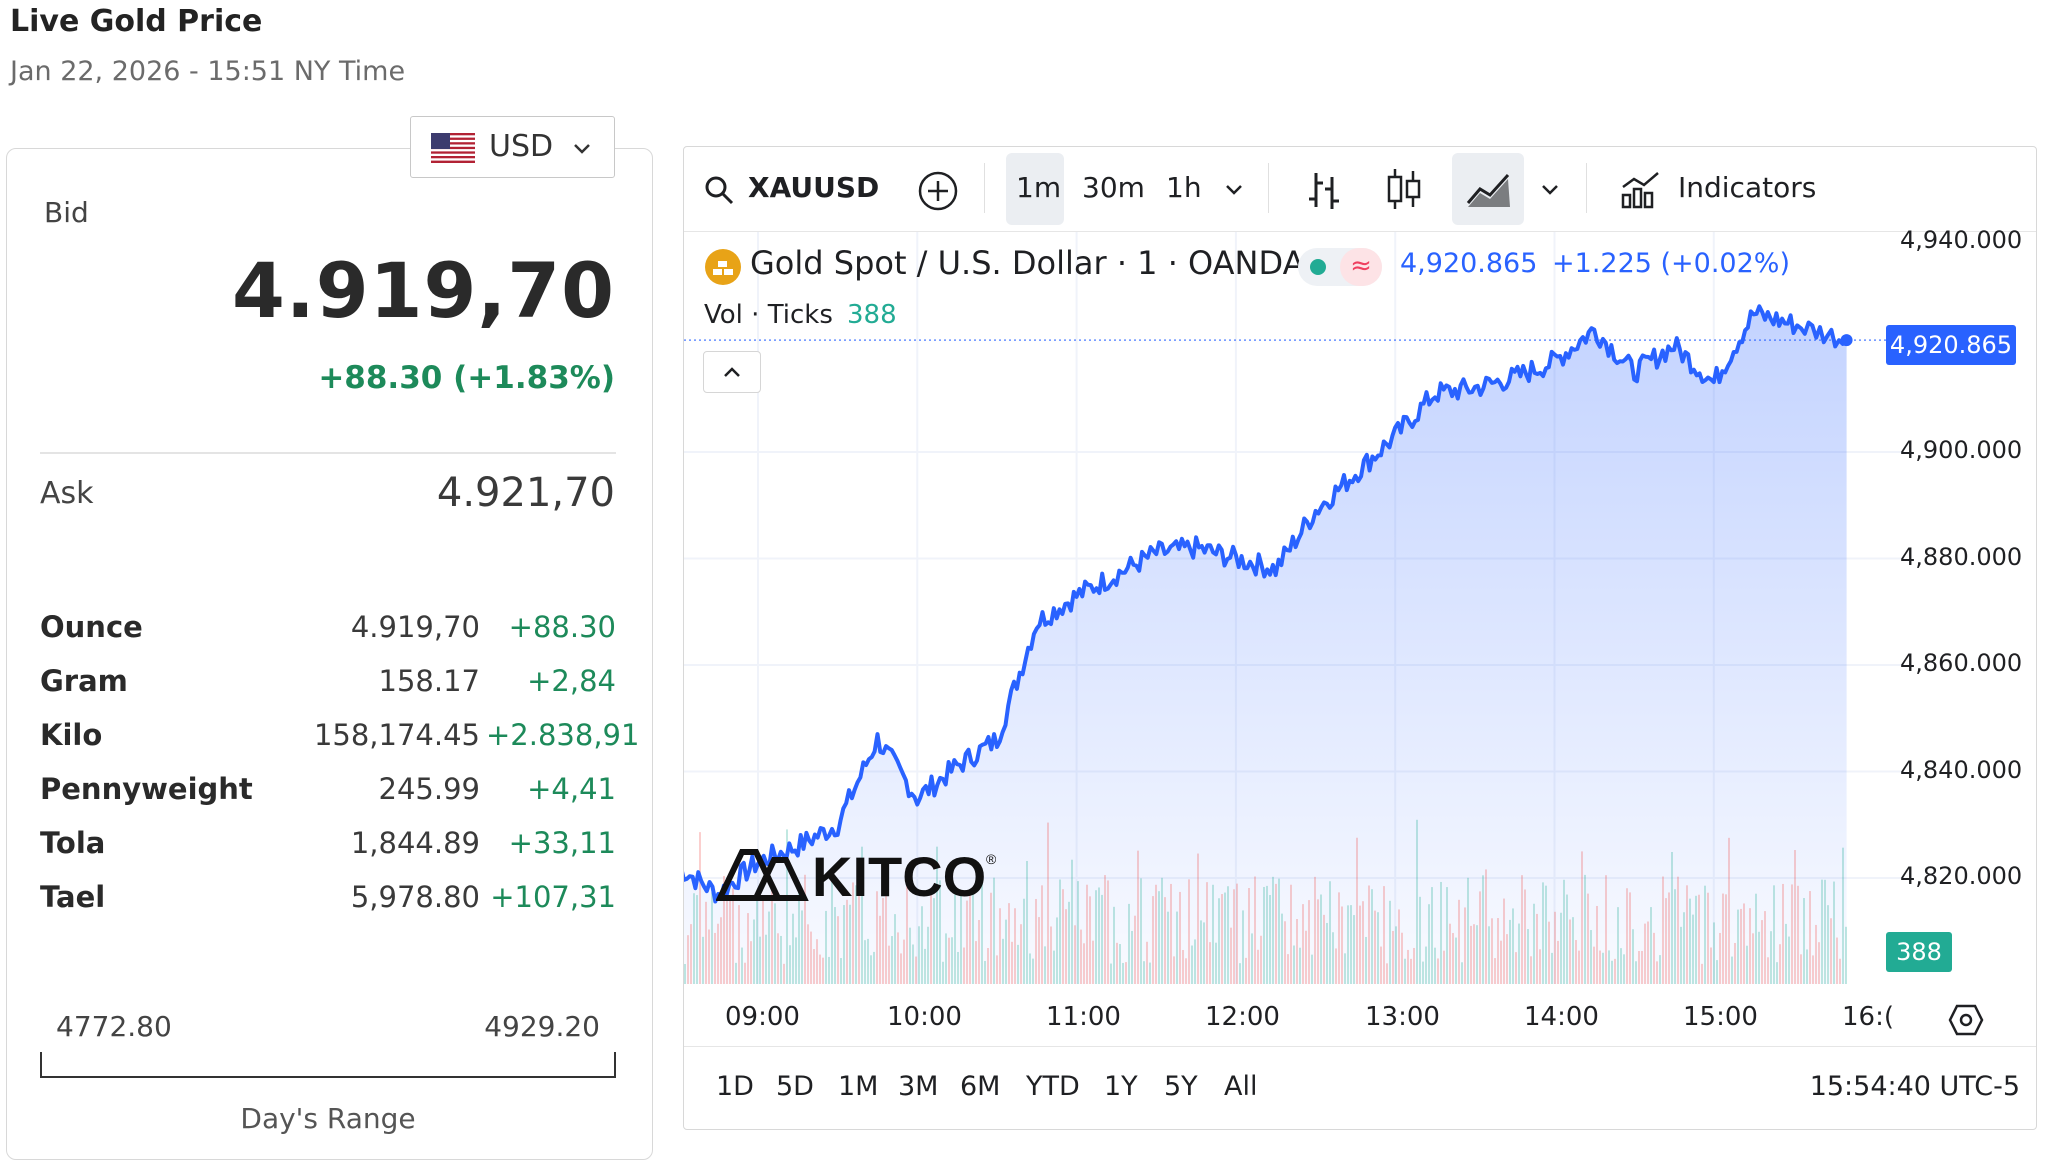  I want to click on candles-chart-type-icon, so click(1404, 189).